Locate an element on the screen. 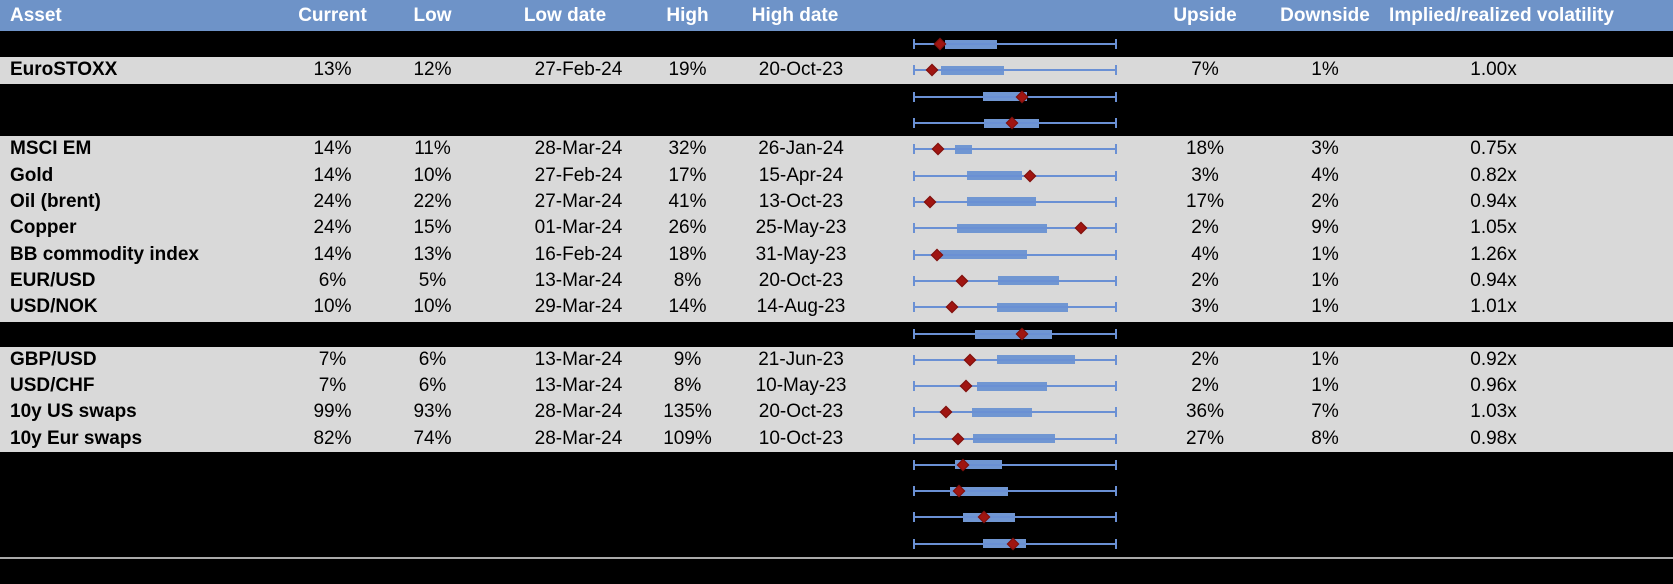 The width and height of the screenshot is (1673, 584). table-row-usd-chf: USD/CHF 7% 6% 13-Mar-24 8% 10-May-23 2% 1% 0.96x is located at coordinates (836, 386).